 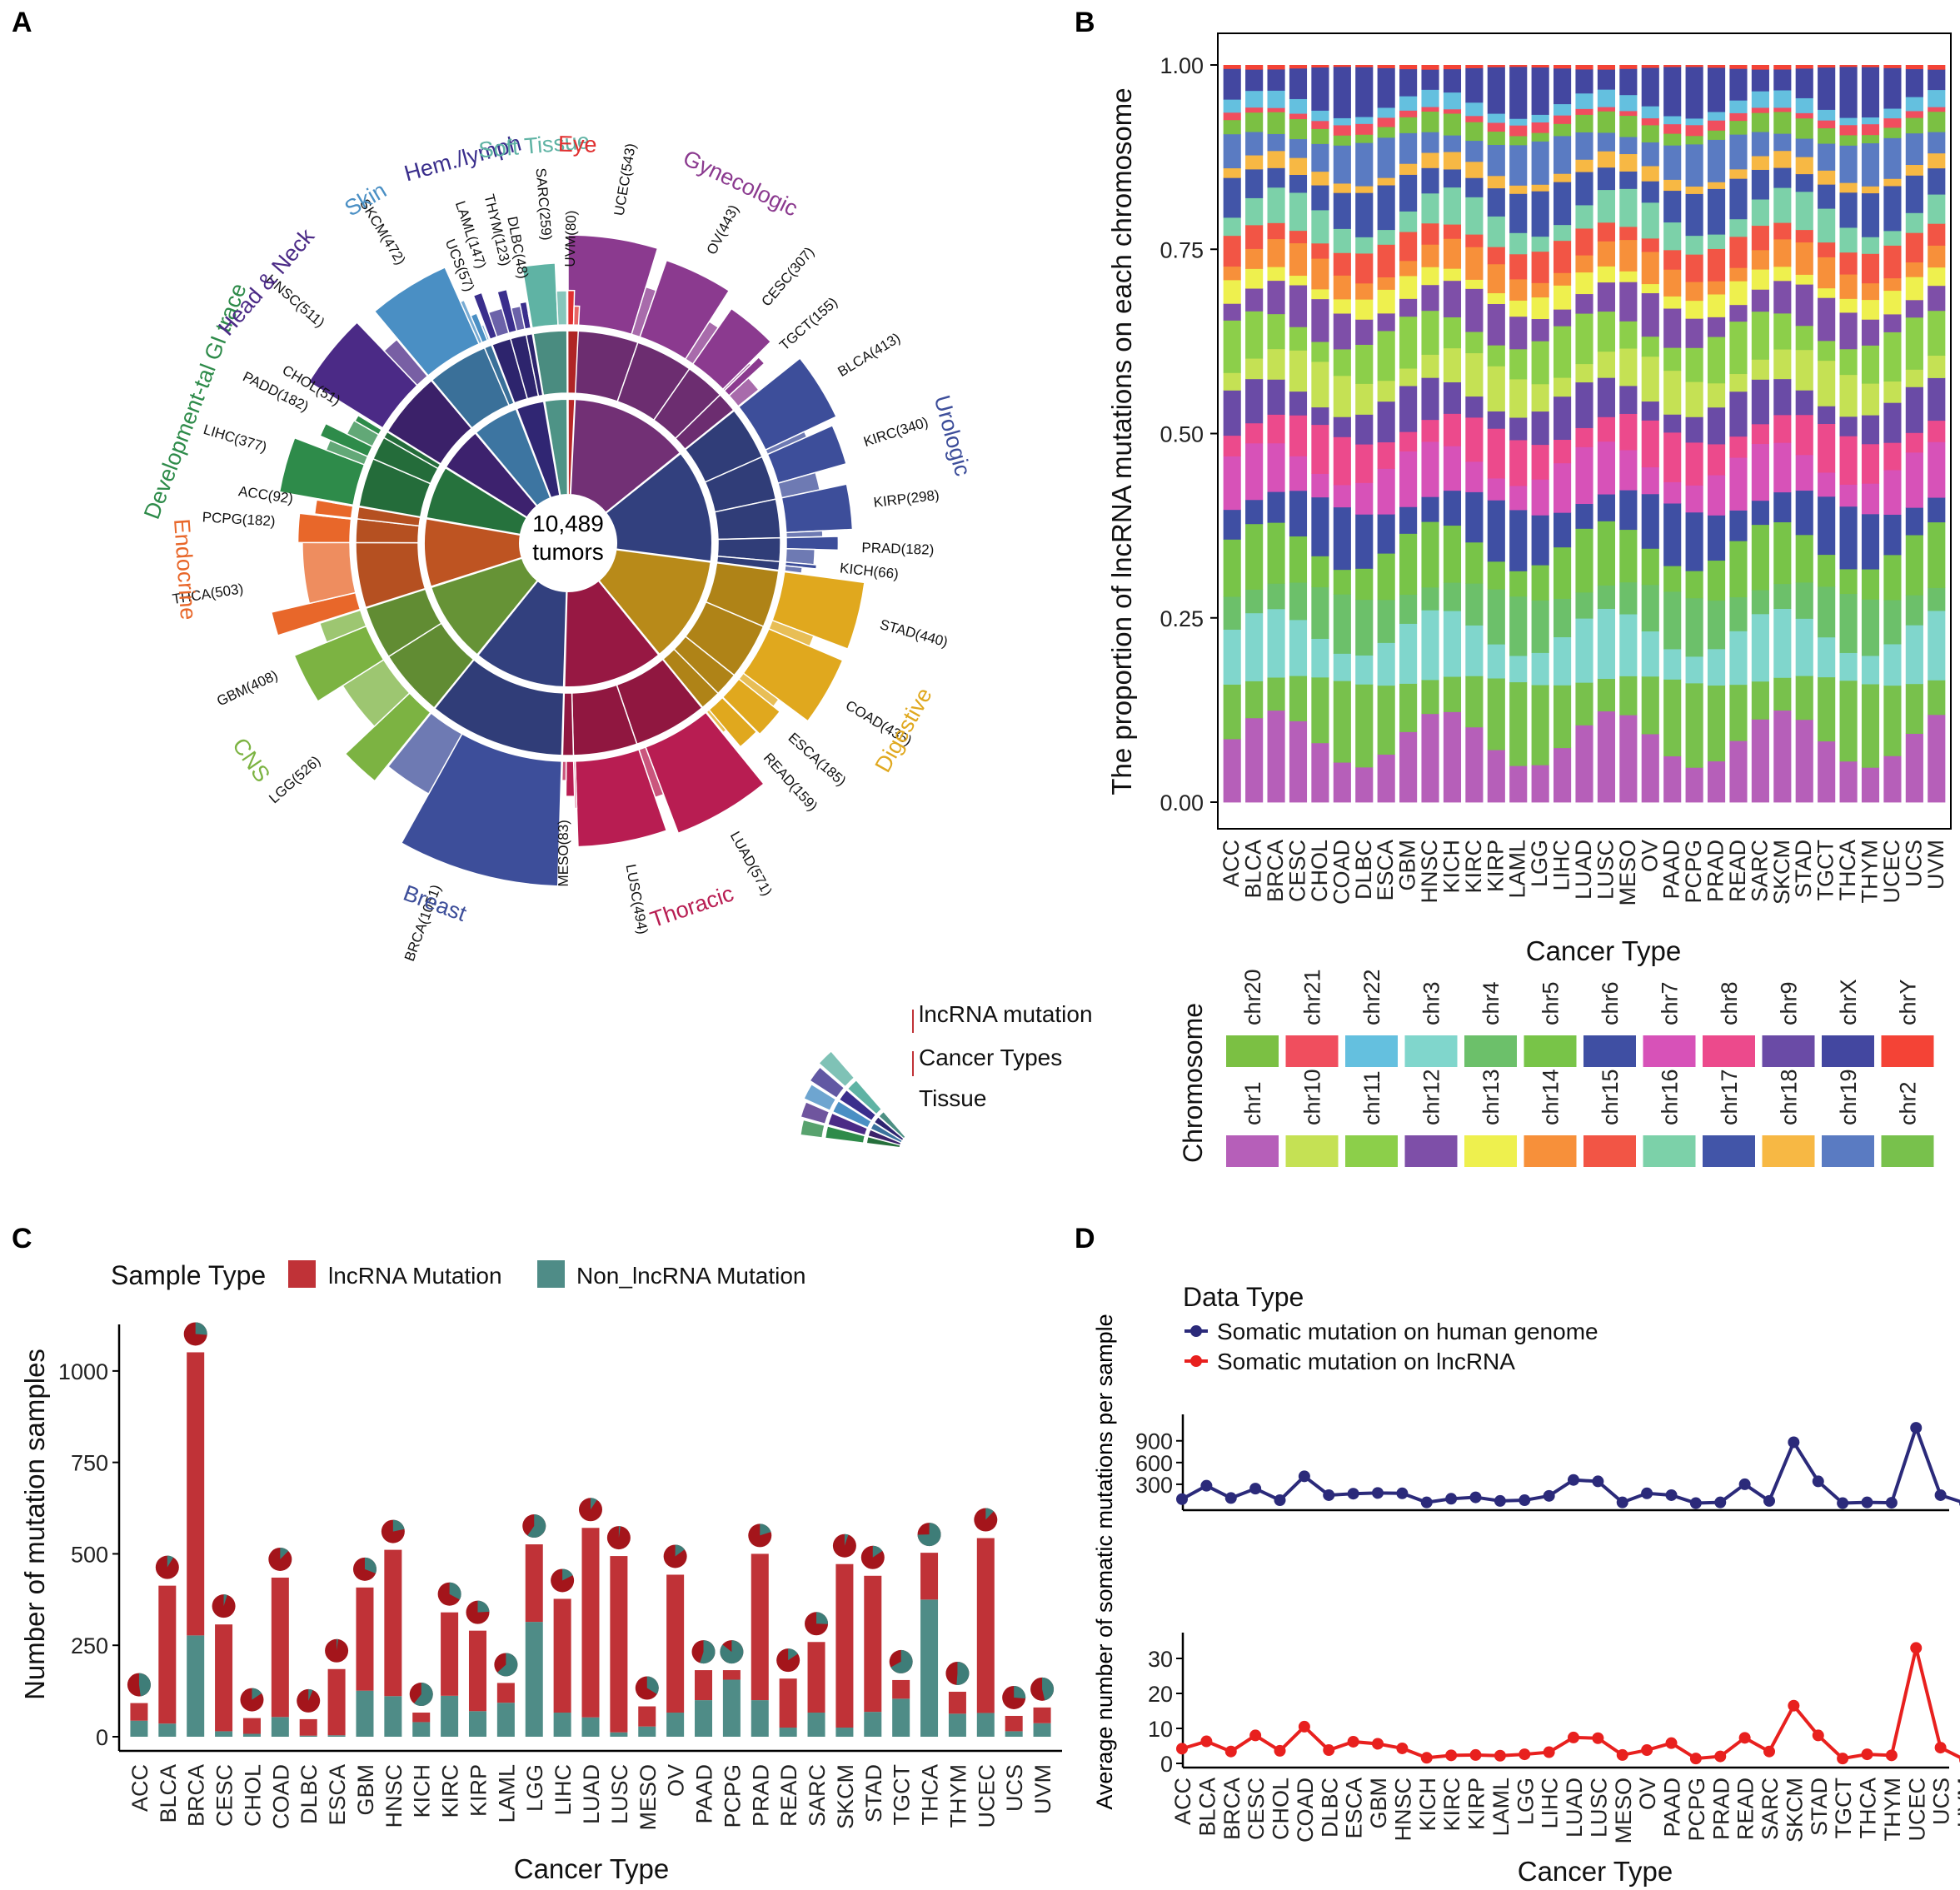 I want to click on cancer-type-arc, so click(x=430, y=422).